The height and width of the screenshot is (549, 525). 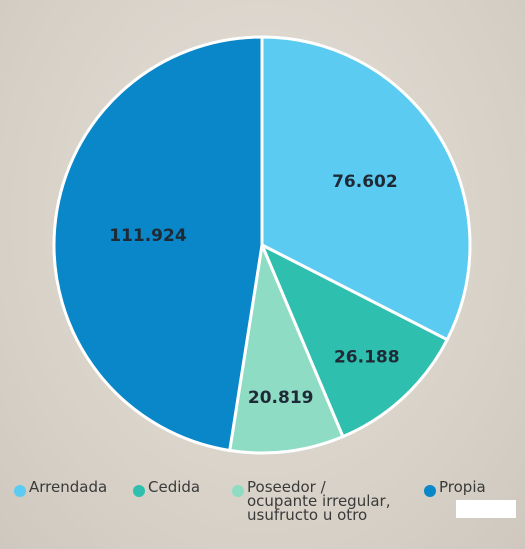 What do you see at coordinates (281, 398) in the screenshot?
I see `slice-value-label: 20.819` at bounding box center [281, 398].